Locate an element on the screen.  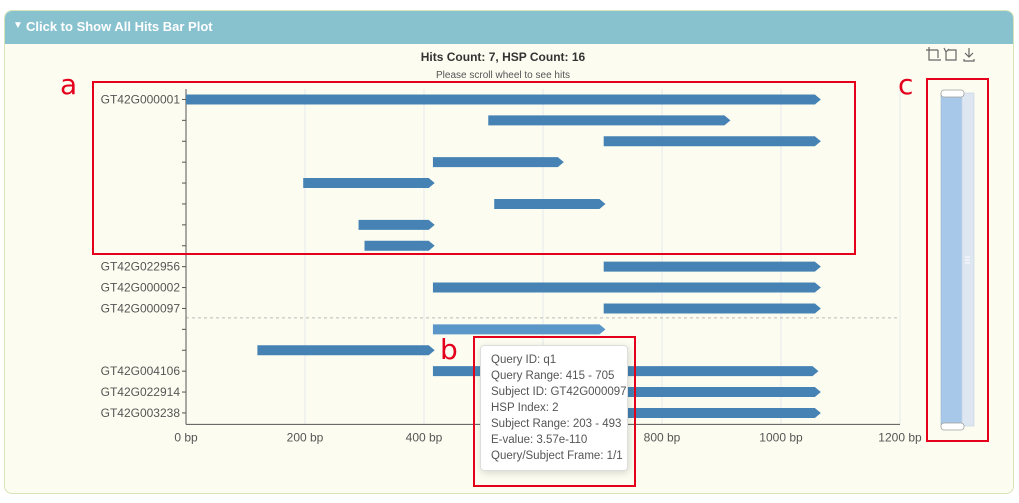
tooltip-line: Subject ID: GT42G000097 is located at coordinates (559, 392).